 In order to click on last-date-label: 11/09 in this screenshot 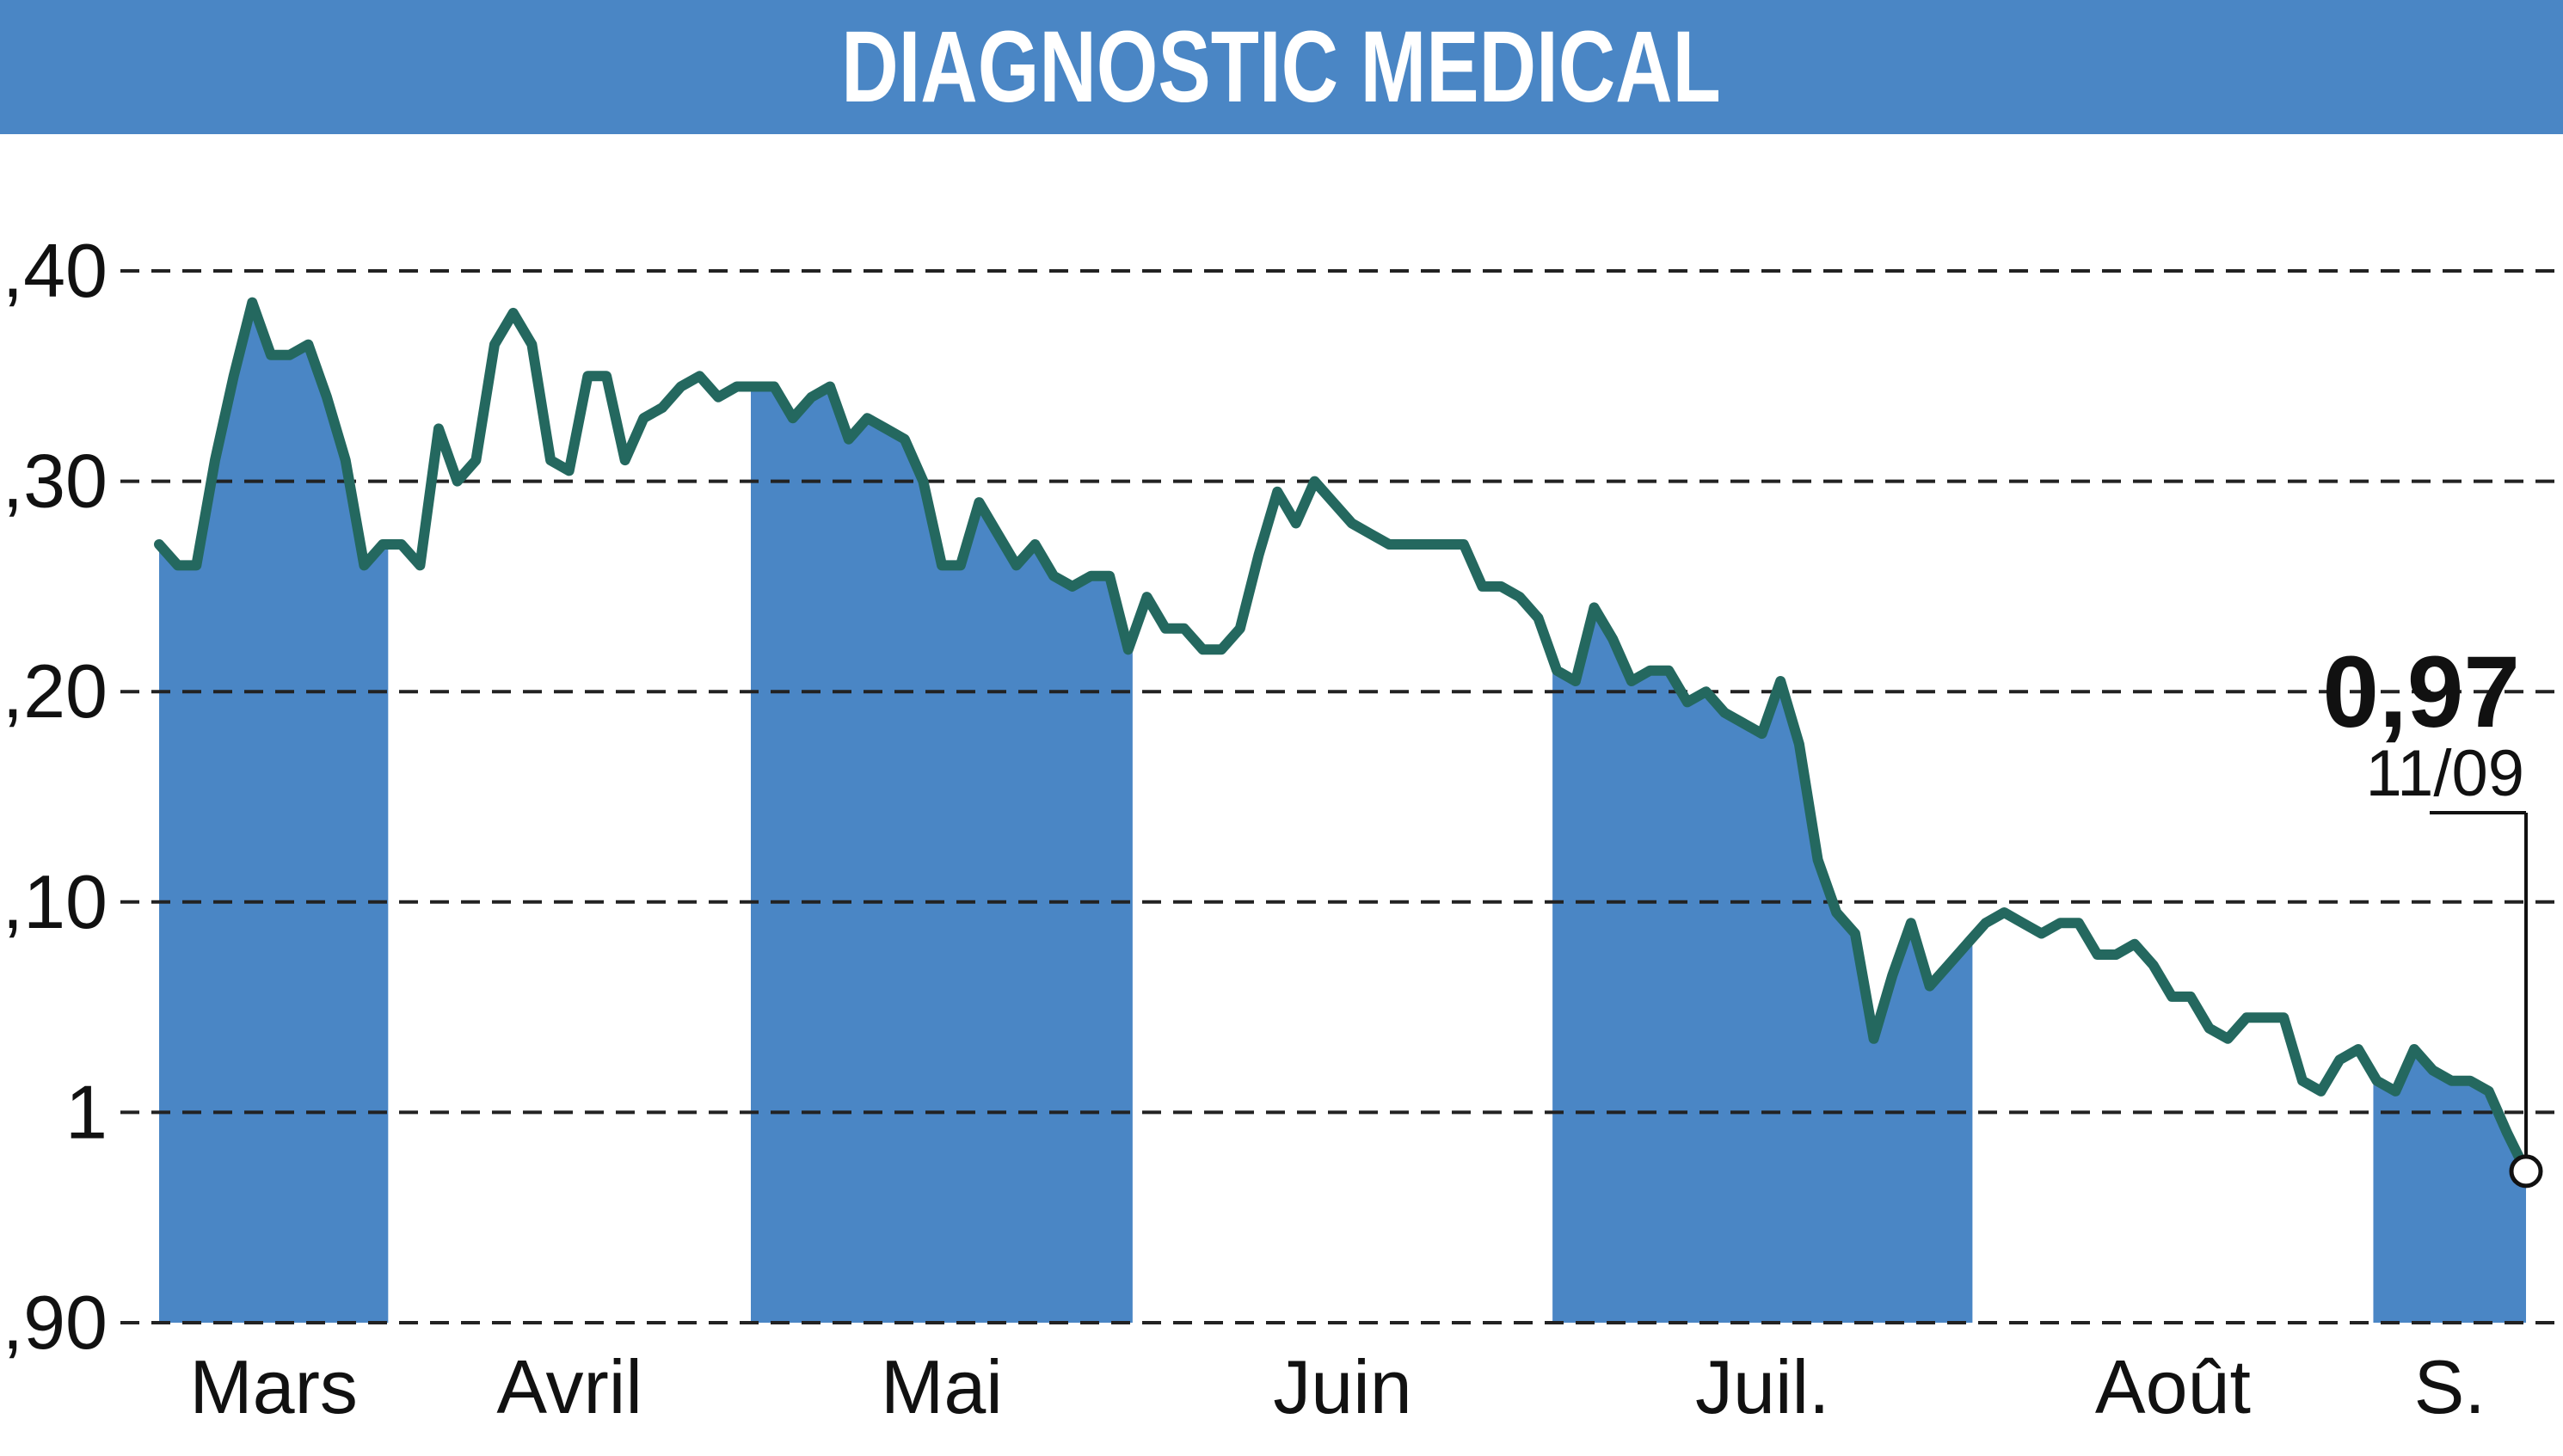, I will do `click(2444, 774)`.